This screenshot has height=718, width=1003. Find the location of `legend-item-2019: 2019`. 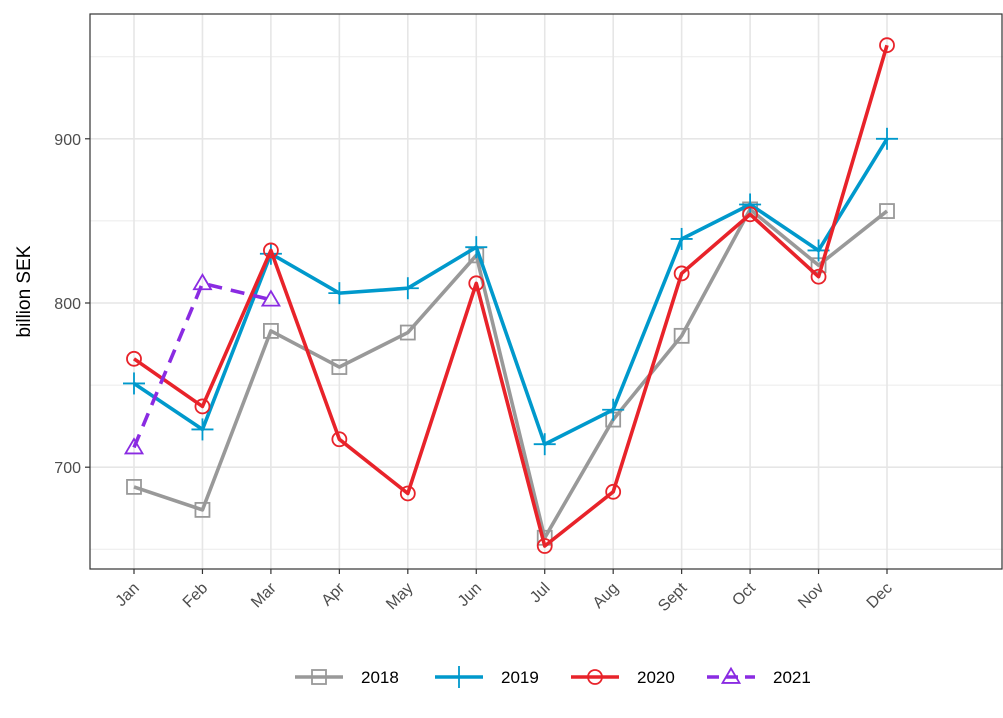

legend-item-2019: 2019 is located at coordinates (487, 677).